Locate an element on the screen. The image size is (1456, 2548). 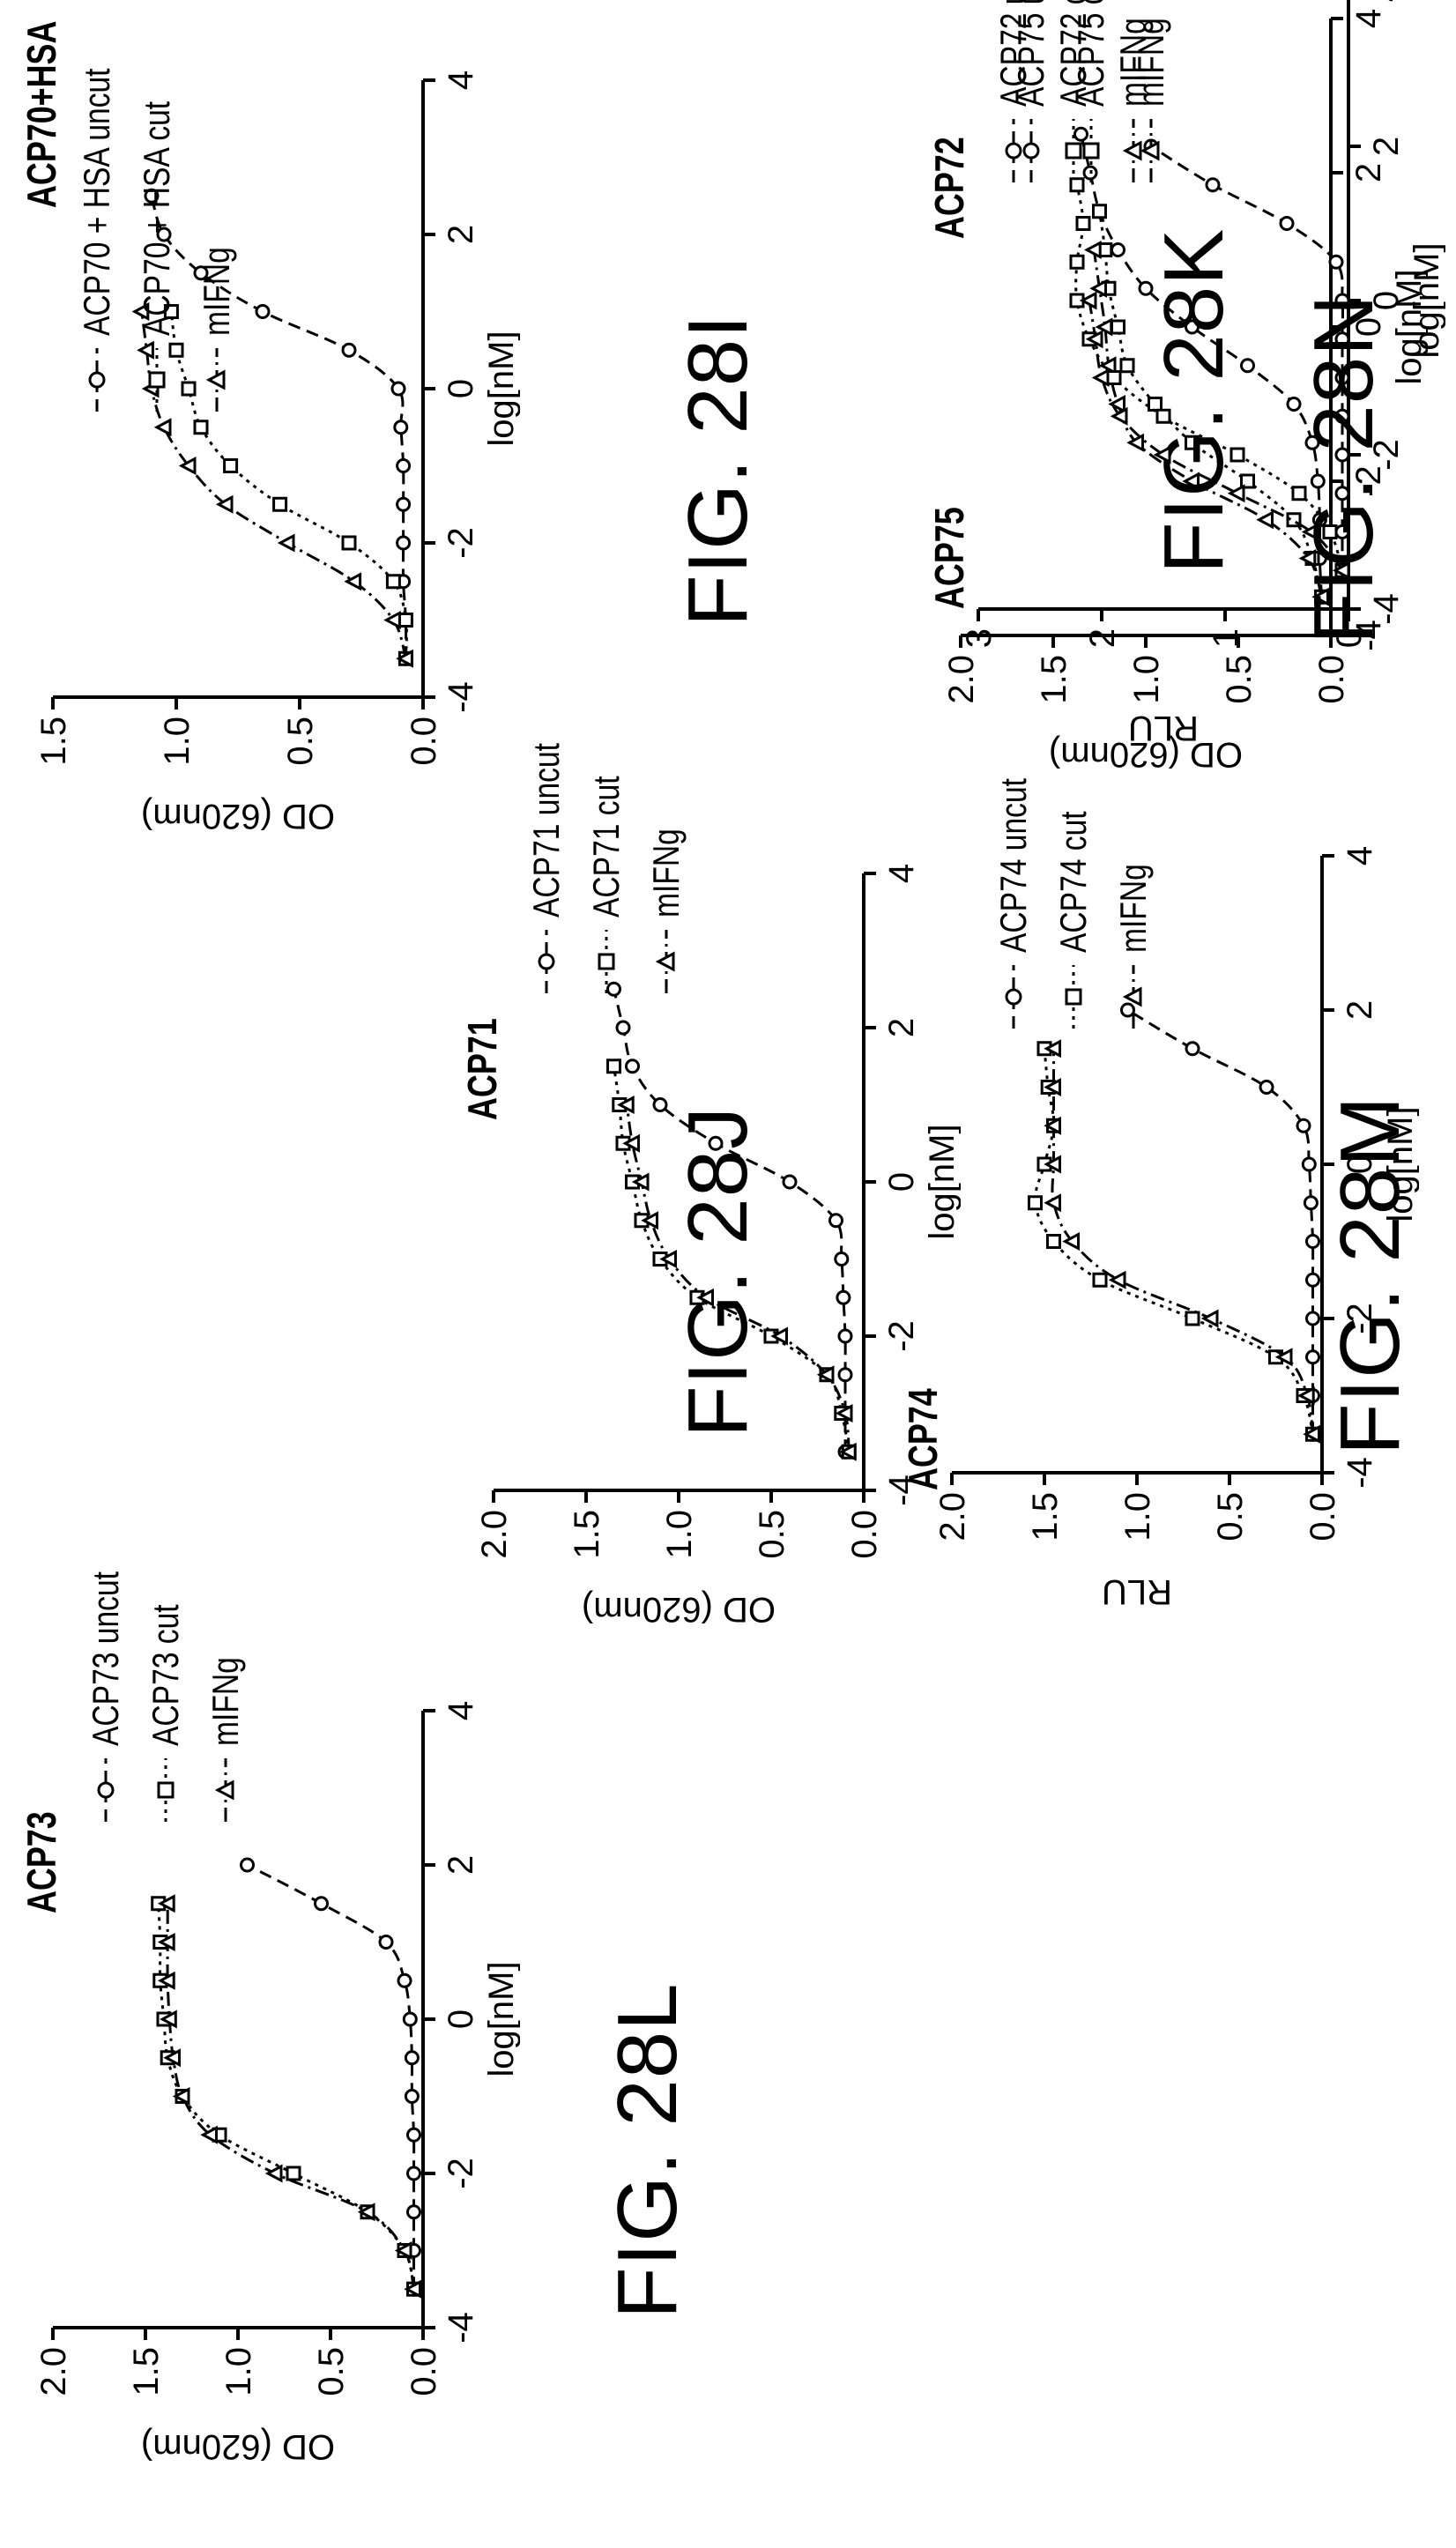
y-tick-label: 1 is located at coordinates (1226, 638).